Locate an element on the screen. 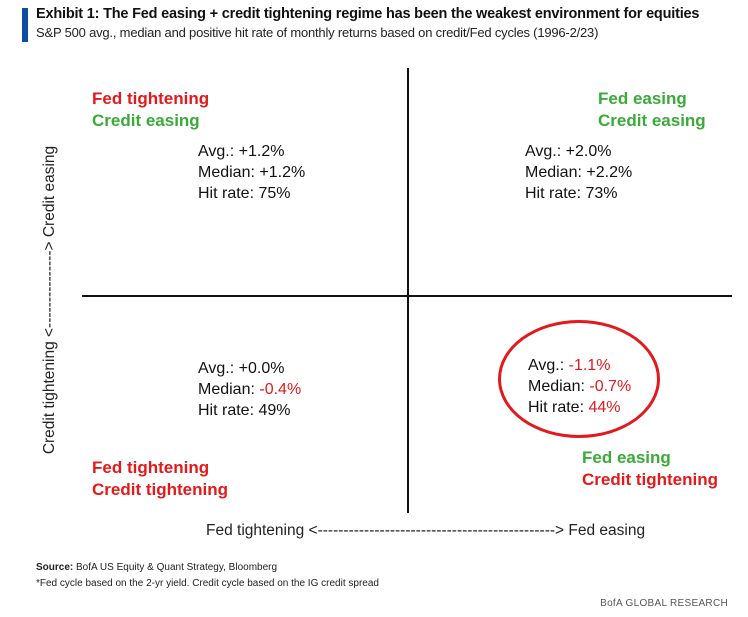  q-bottom-right-stats: Avg.: -1.1% Median: -0.7% Hit rate: 44% is located at coordinates (579, 386).